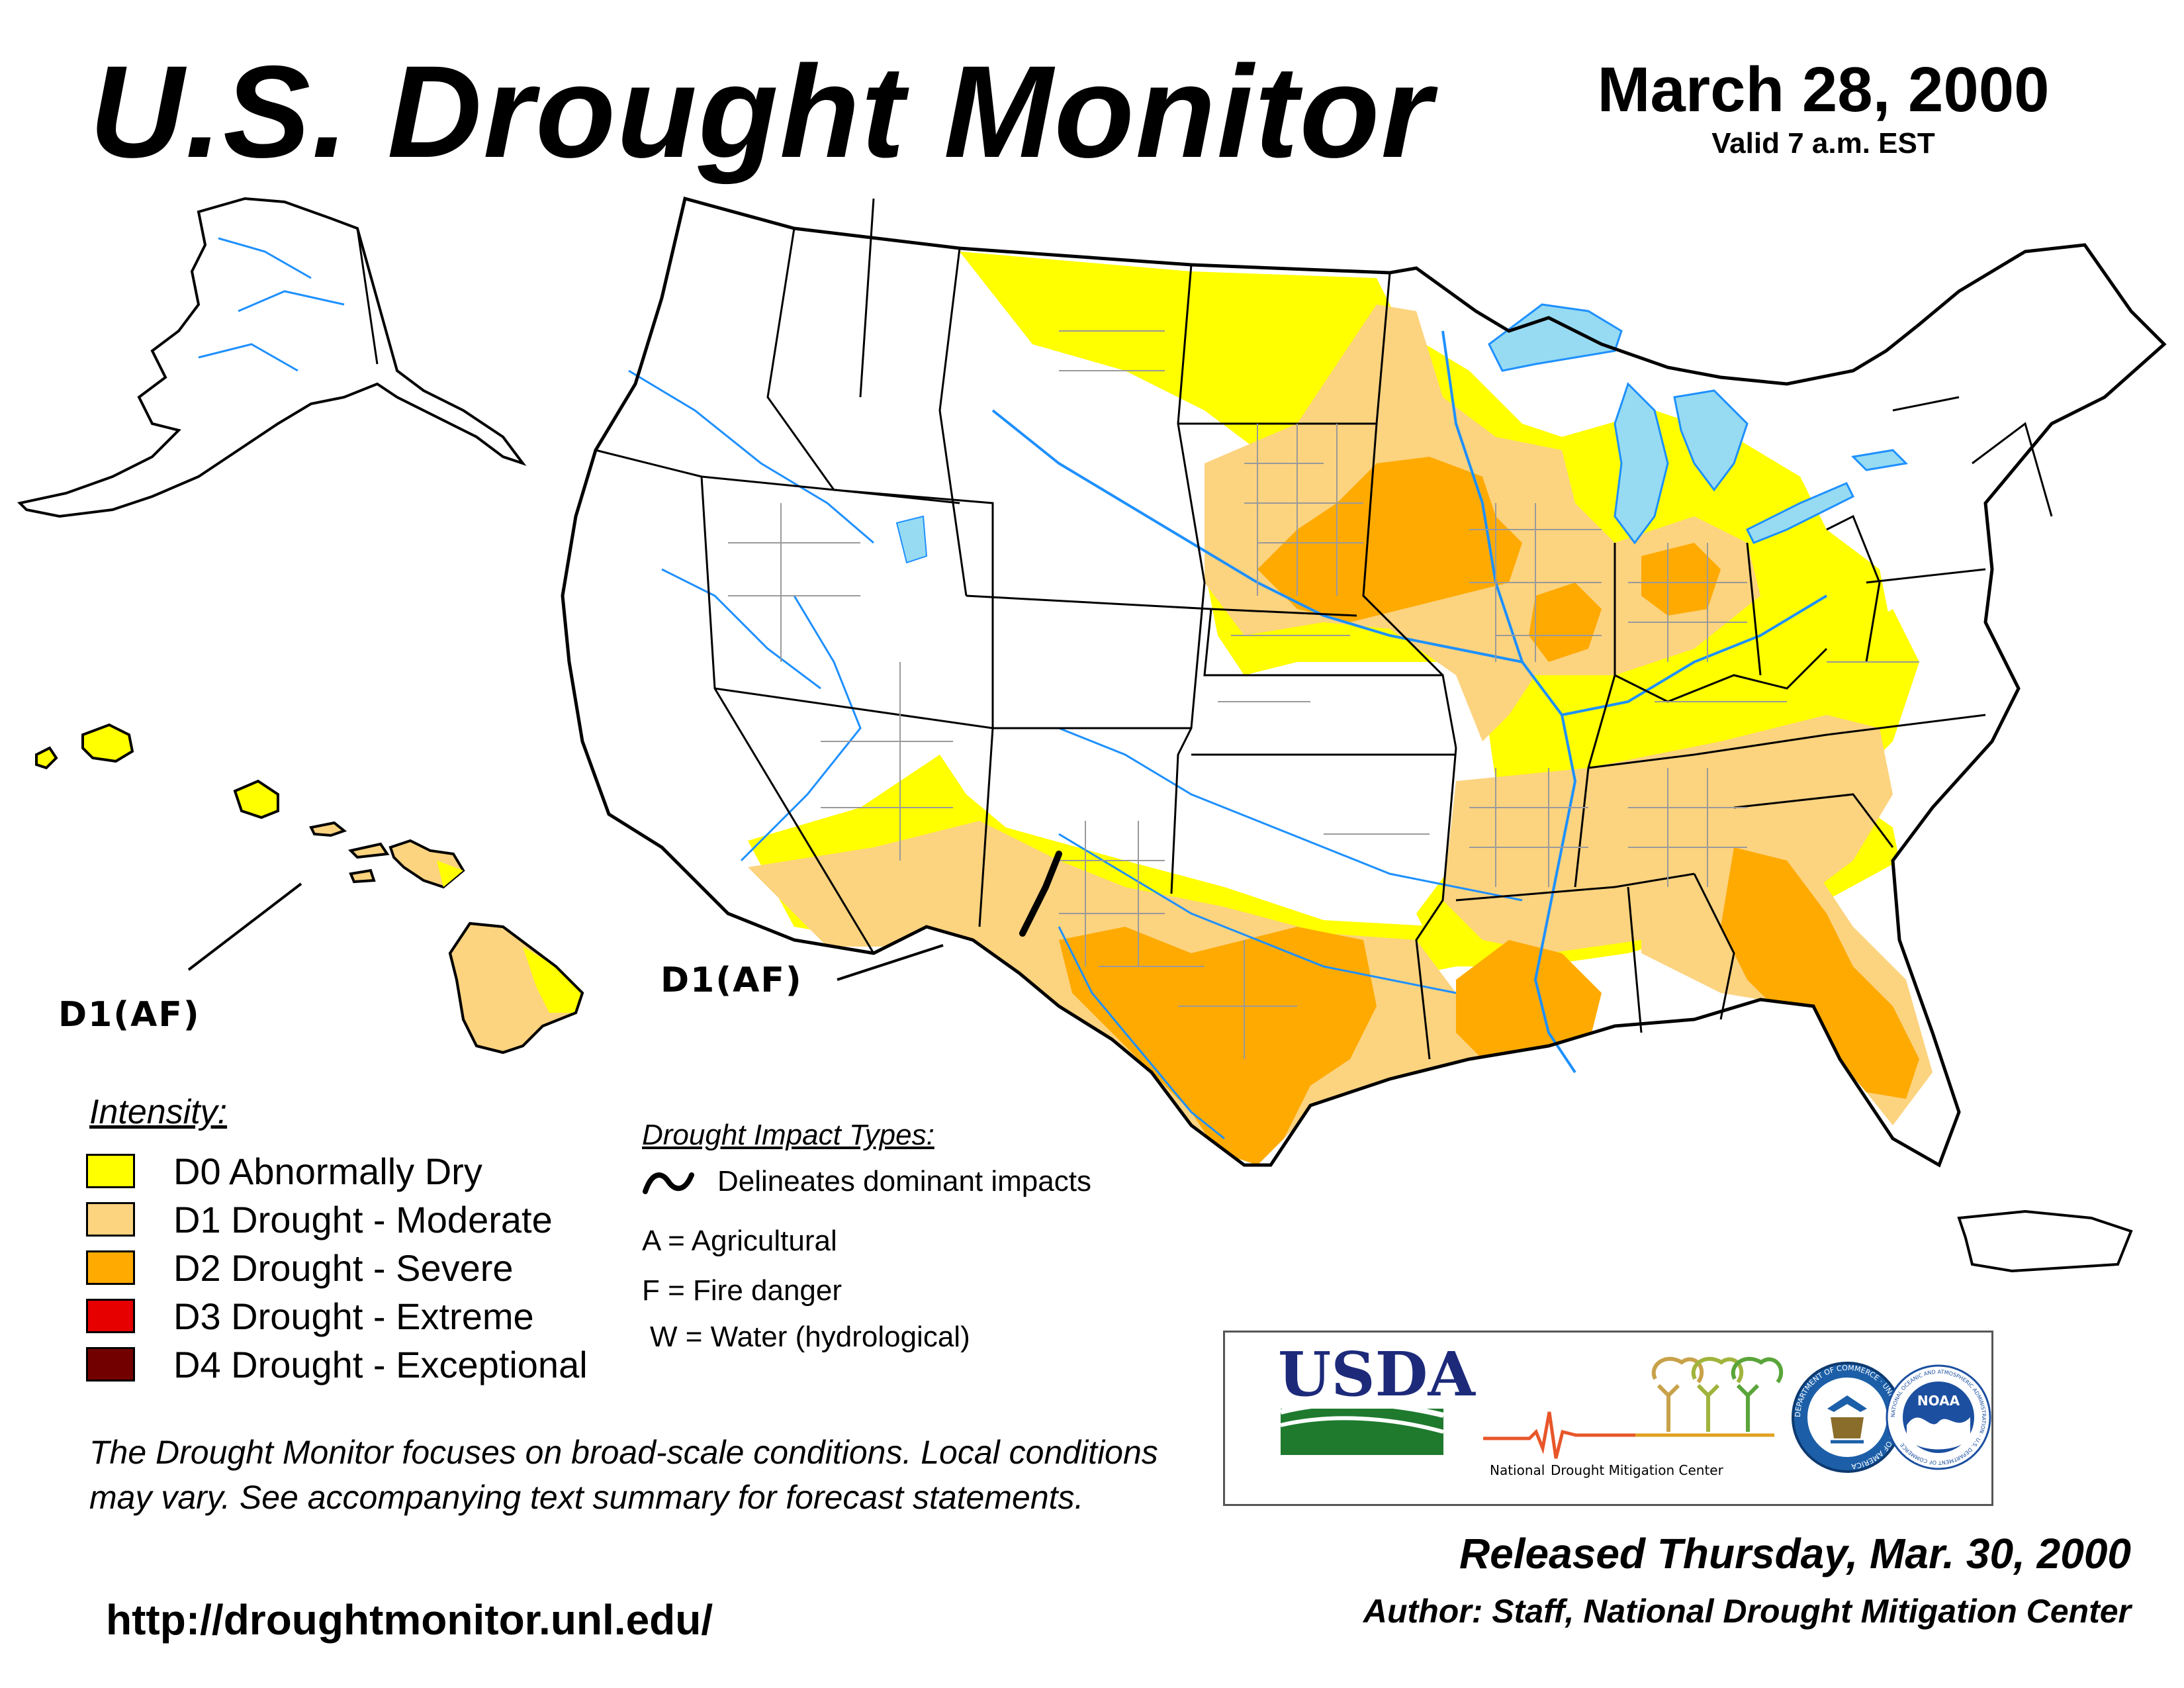 The width and height of the screenshot is (2184, 1688). I want to click on legend-swatch-d0, so click(111, 1171).